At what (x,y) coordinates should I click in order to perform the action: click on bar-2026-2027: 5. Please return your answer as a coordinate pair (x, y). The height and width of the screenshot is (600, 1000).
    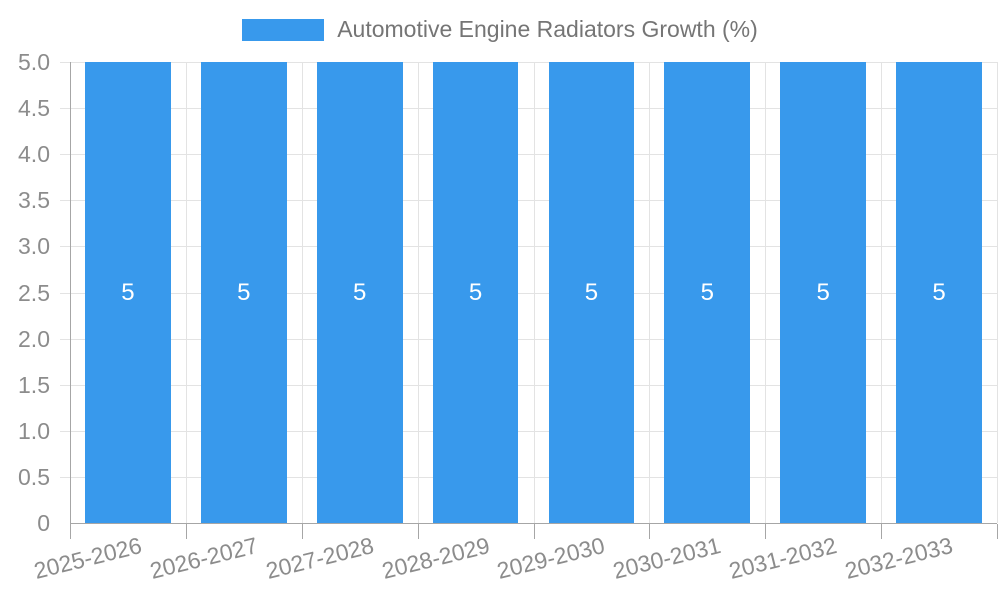
    Looking at the image, I should click on (243, 292).